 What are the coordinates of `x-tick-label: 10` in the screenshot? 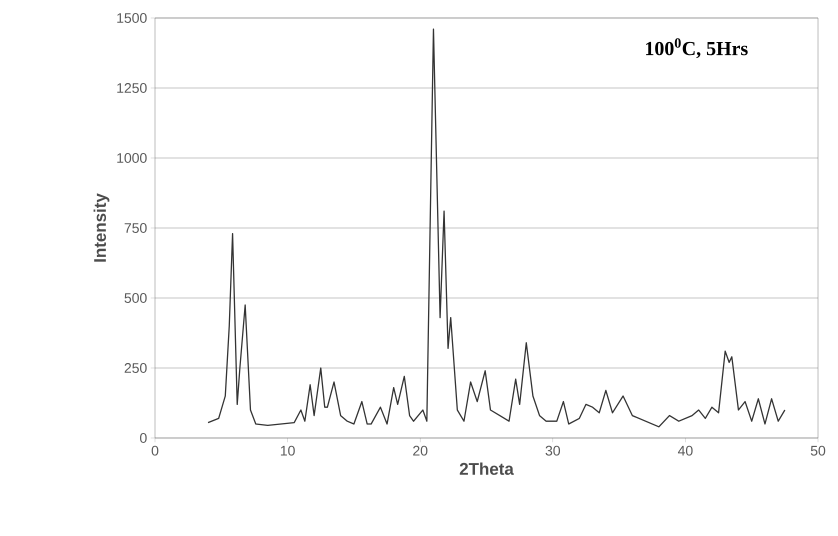 It's located at (287, 451).